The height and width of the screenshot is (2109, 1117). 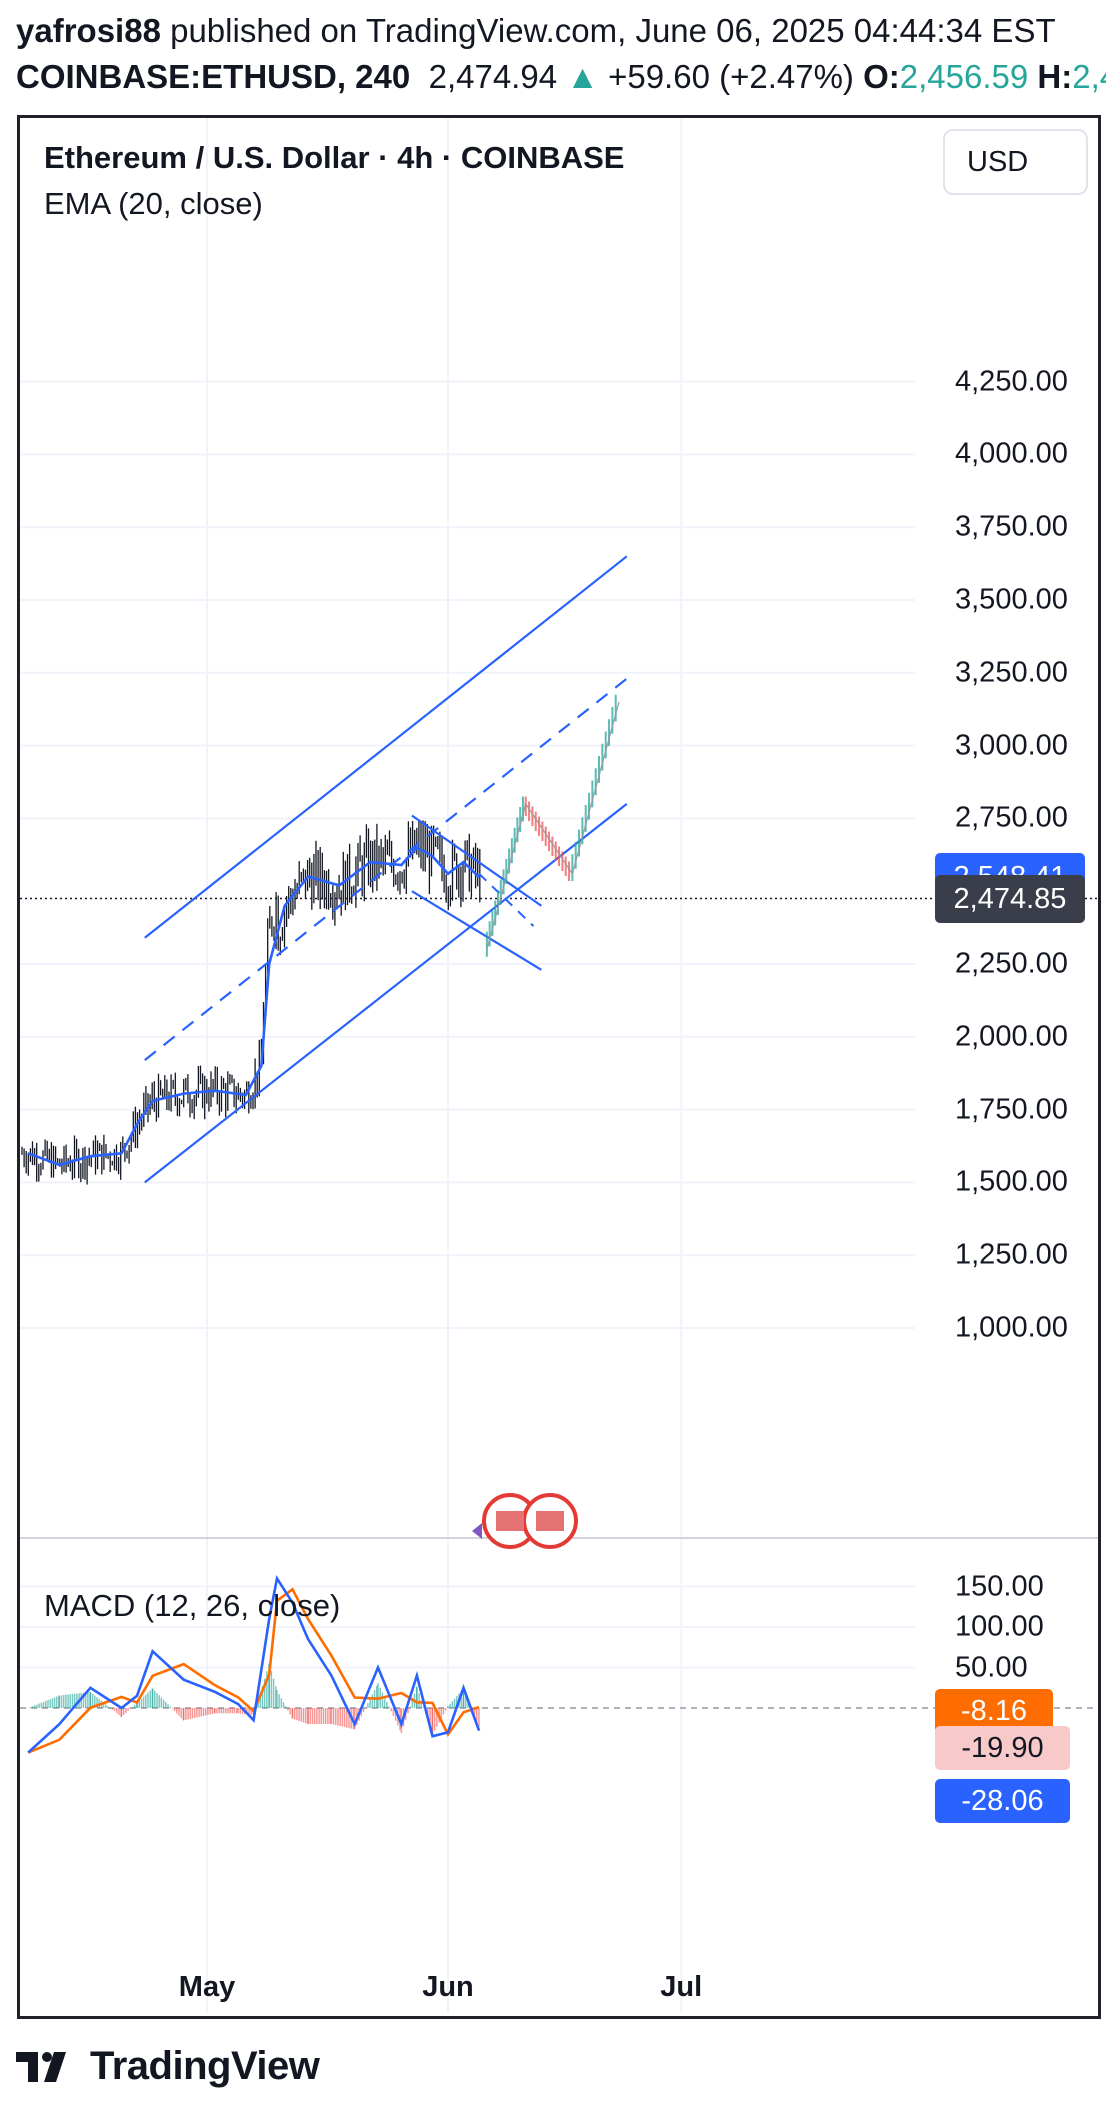 What do you see at coordinates (1011, 1327) in the screenshot?
I see `price-axis-tick: 1,000.00` at bounding box center [1011, 1327].